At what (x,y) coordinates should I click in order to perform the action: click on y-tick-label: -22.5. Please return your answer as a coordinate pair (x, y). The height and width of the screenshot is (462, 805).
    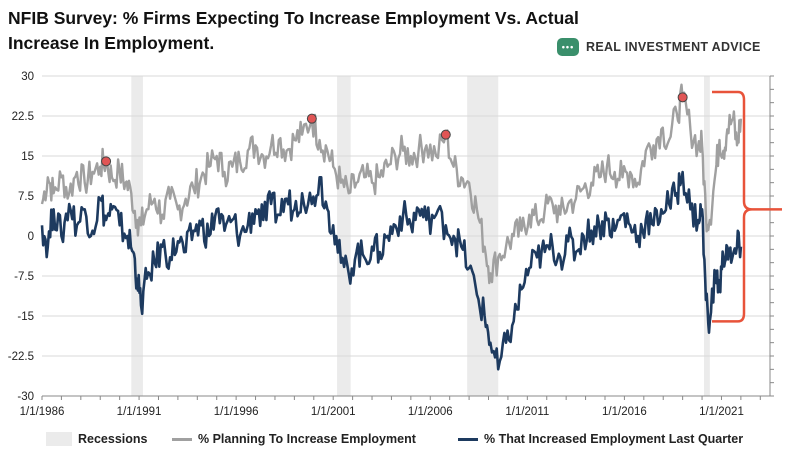
    Looking at the image, I should click on (21, 357).